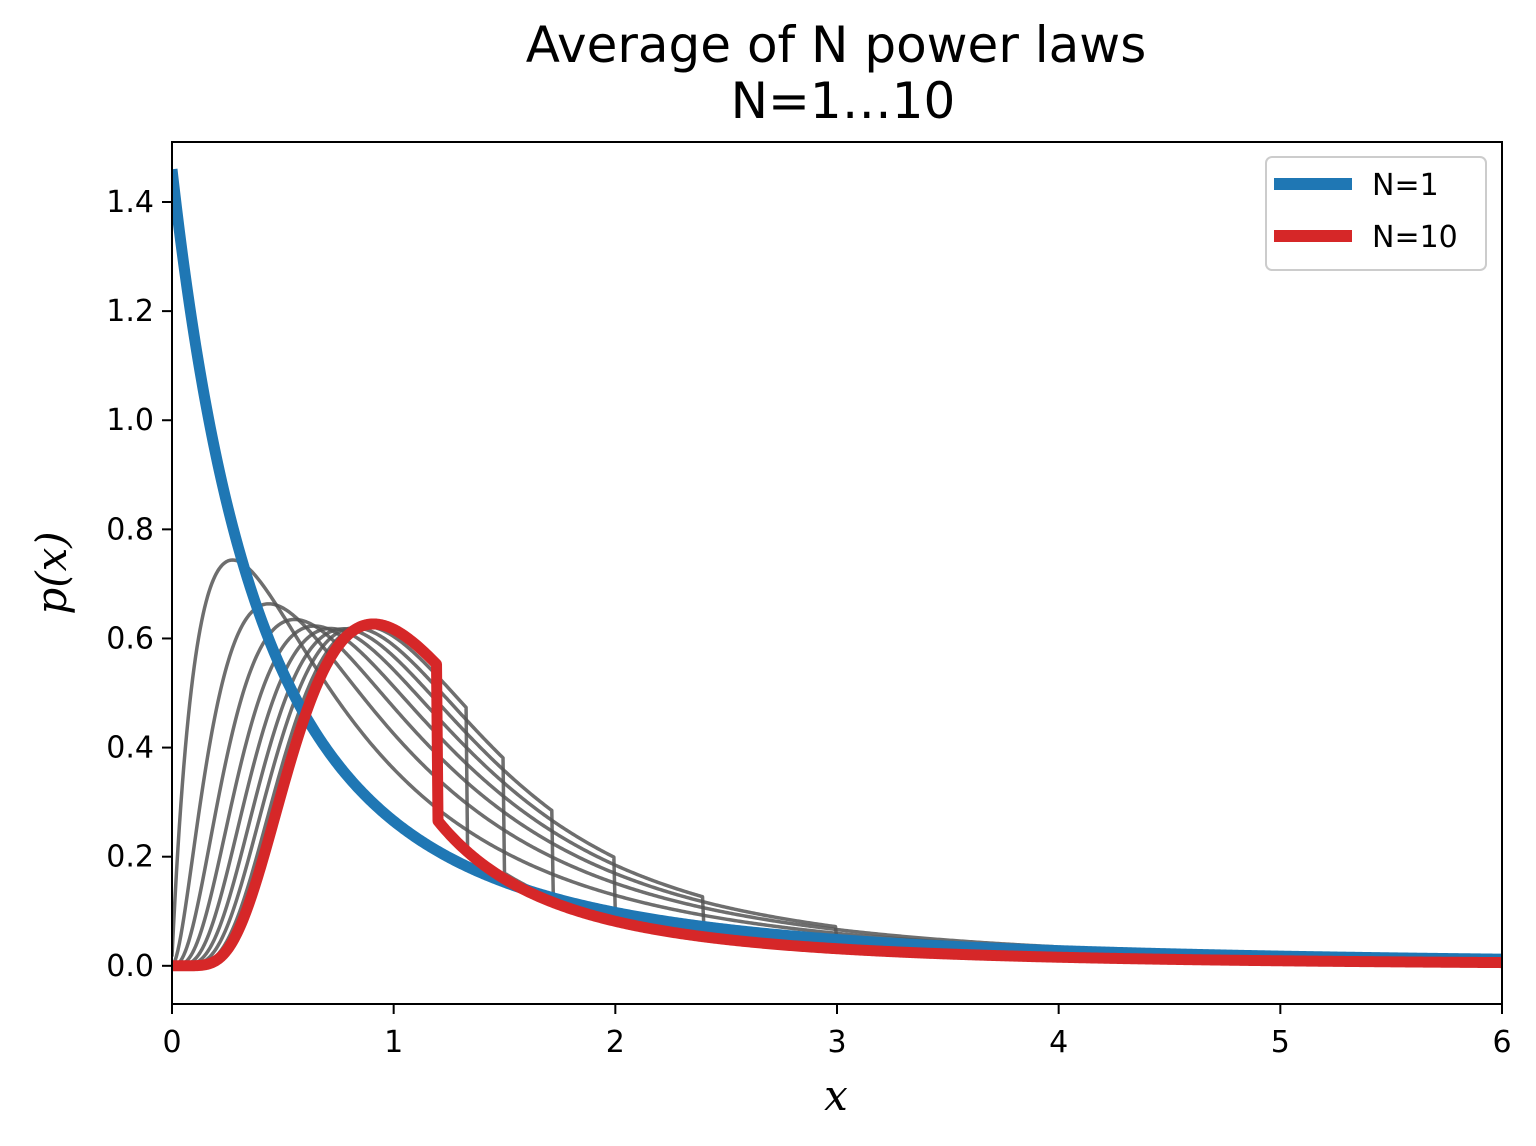  I want to click on legend-label-n1: N=1, so click(1405, 185).